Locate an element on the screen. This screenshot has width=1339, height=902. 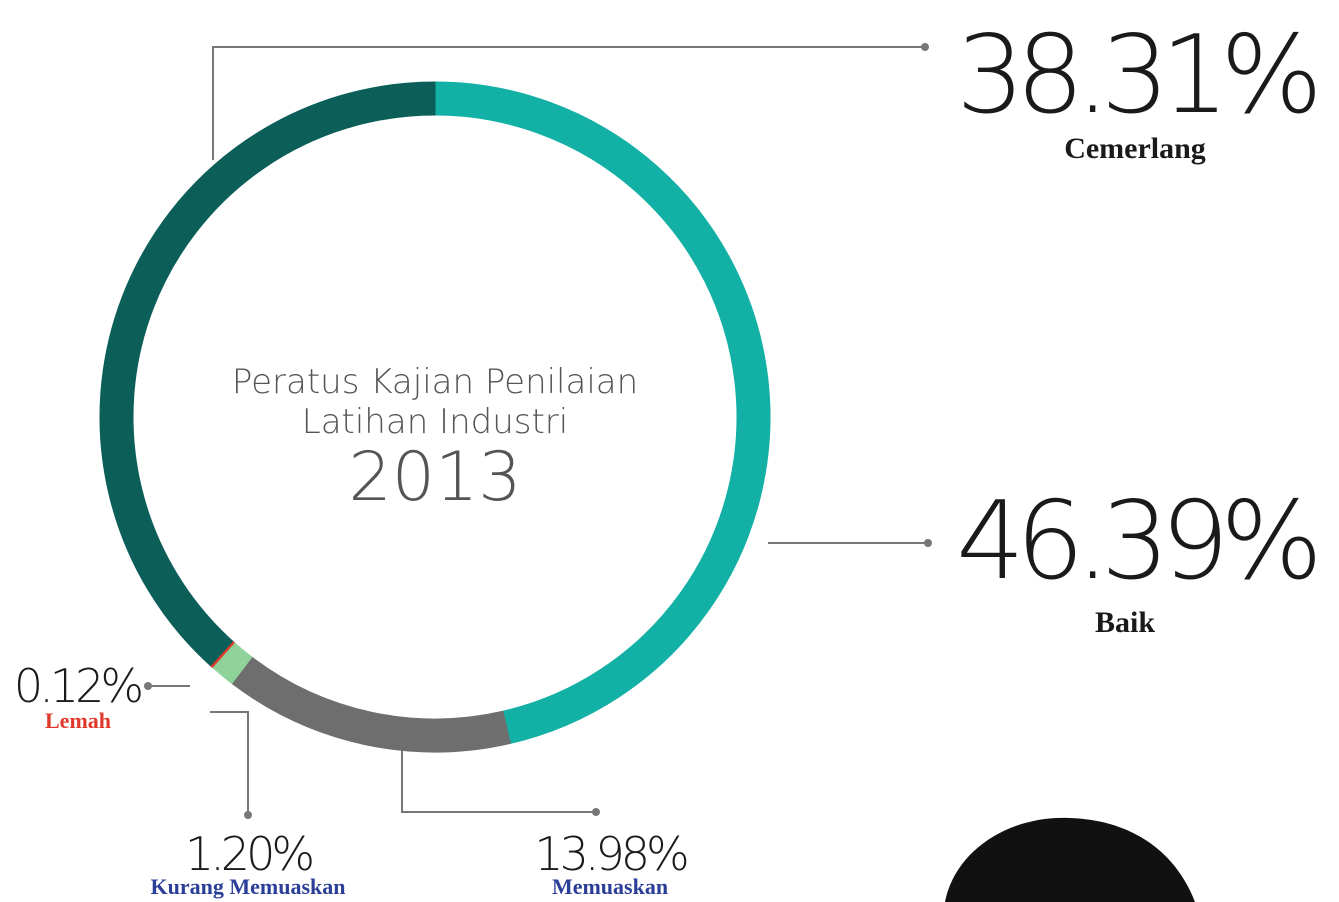
center-year: 2013 is located at coordinates (434, 477).